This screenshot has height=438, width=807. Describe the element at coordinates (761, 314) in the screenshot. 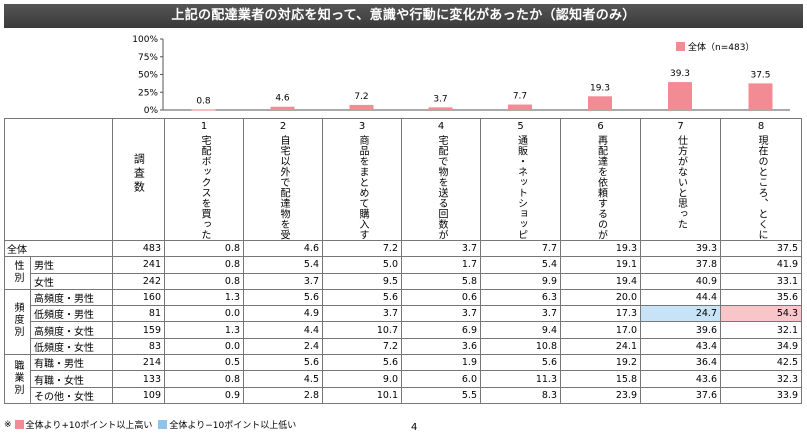

I see `value-cell: 54.3` at that location.